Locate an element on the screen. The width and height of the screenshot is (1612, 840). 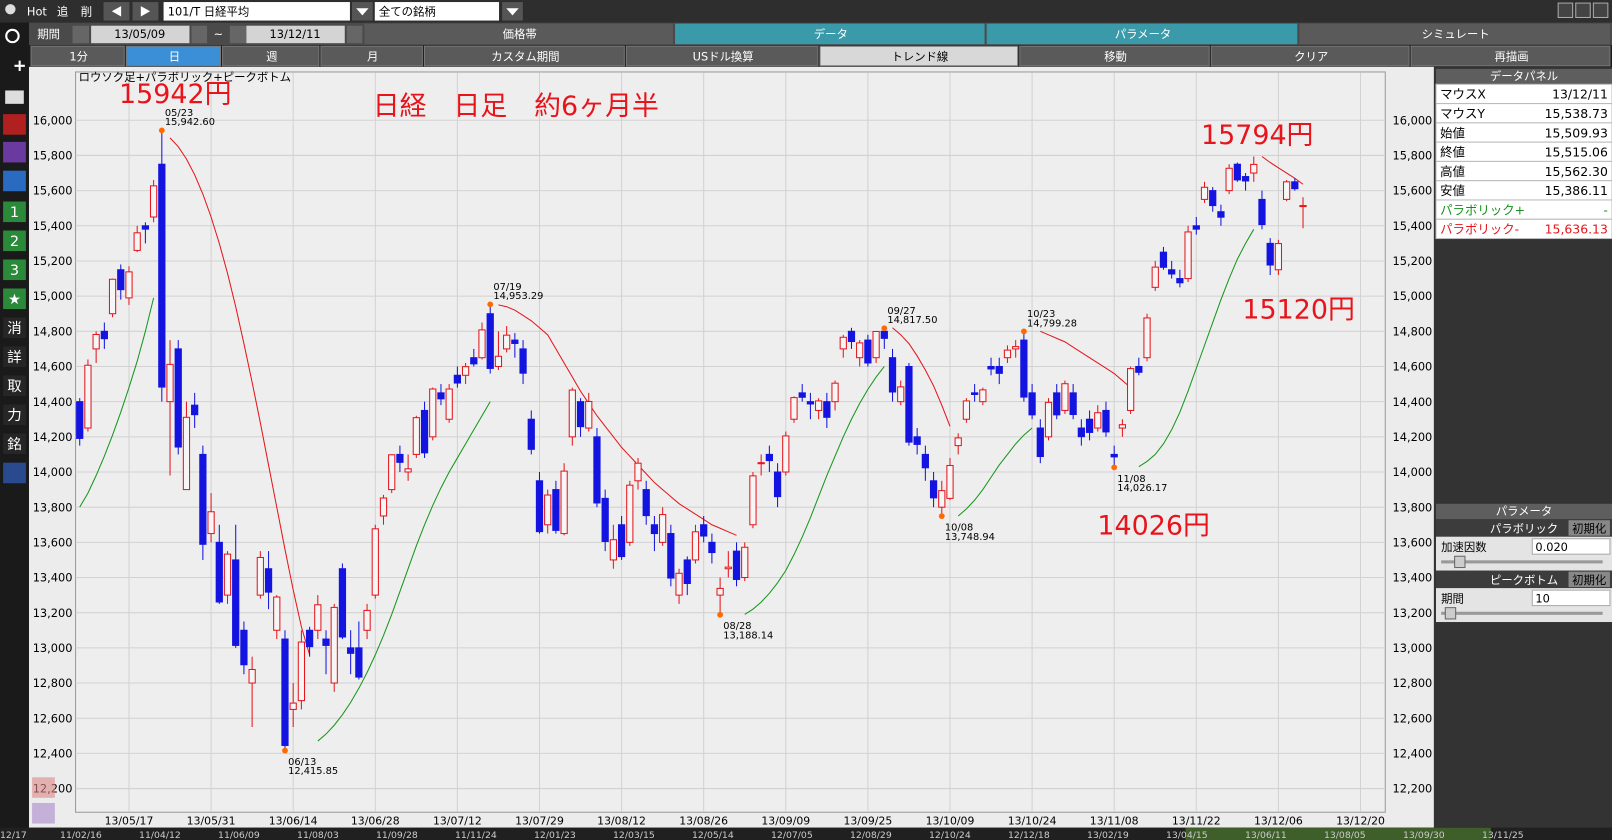
y-tick-label-right: 12,200 is located at coordinates (1413, 789).